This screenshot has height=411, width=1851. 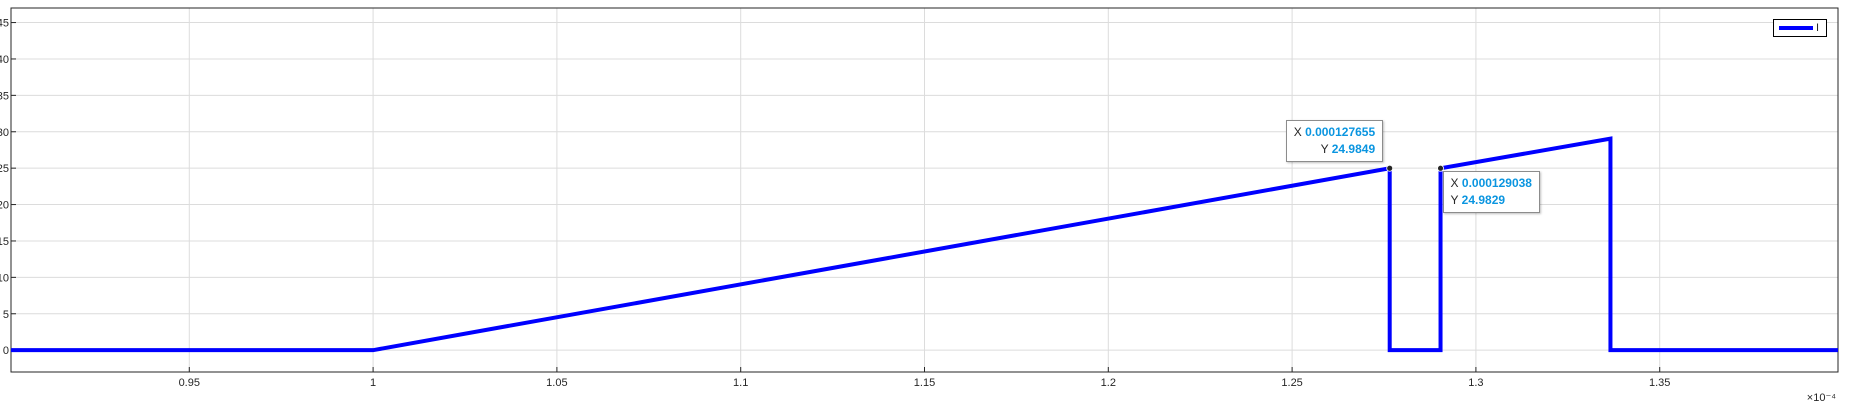 I want to click on x-tick-label: 1.2, so click(x=1108, y=383).